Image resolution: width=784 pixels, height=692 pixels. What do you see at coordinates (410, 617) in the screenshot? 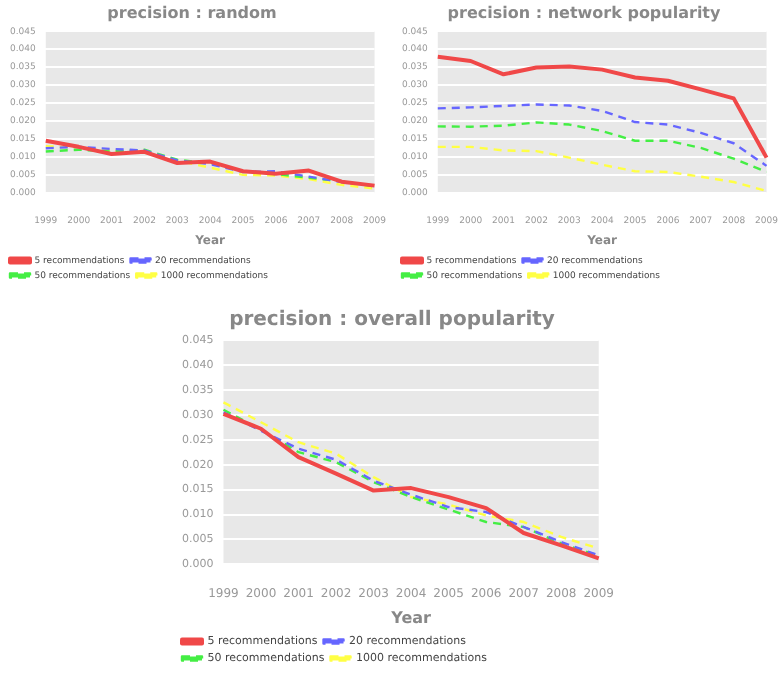
I see `x-axis-title: Year` at bounding box center [410, 617].